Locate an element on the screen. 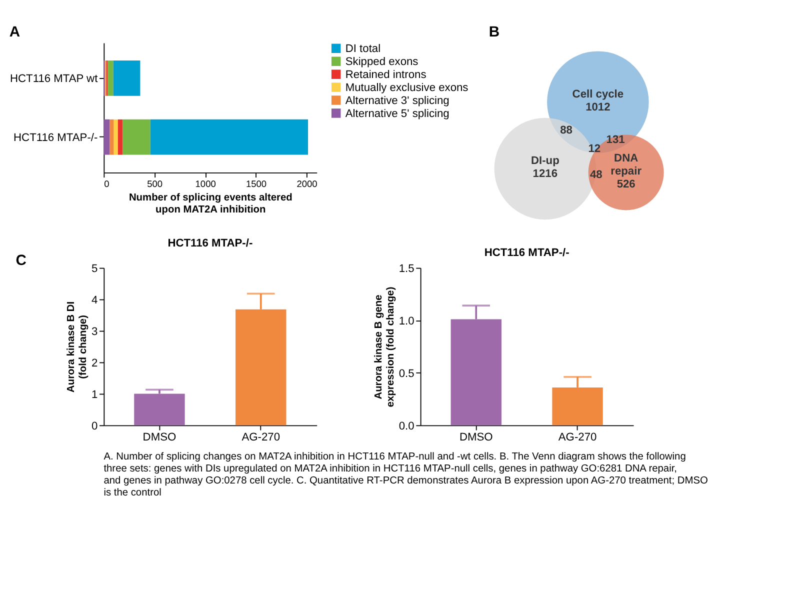  y-tick-label: 4 is located at coordinates (94, 300).